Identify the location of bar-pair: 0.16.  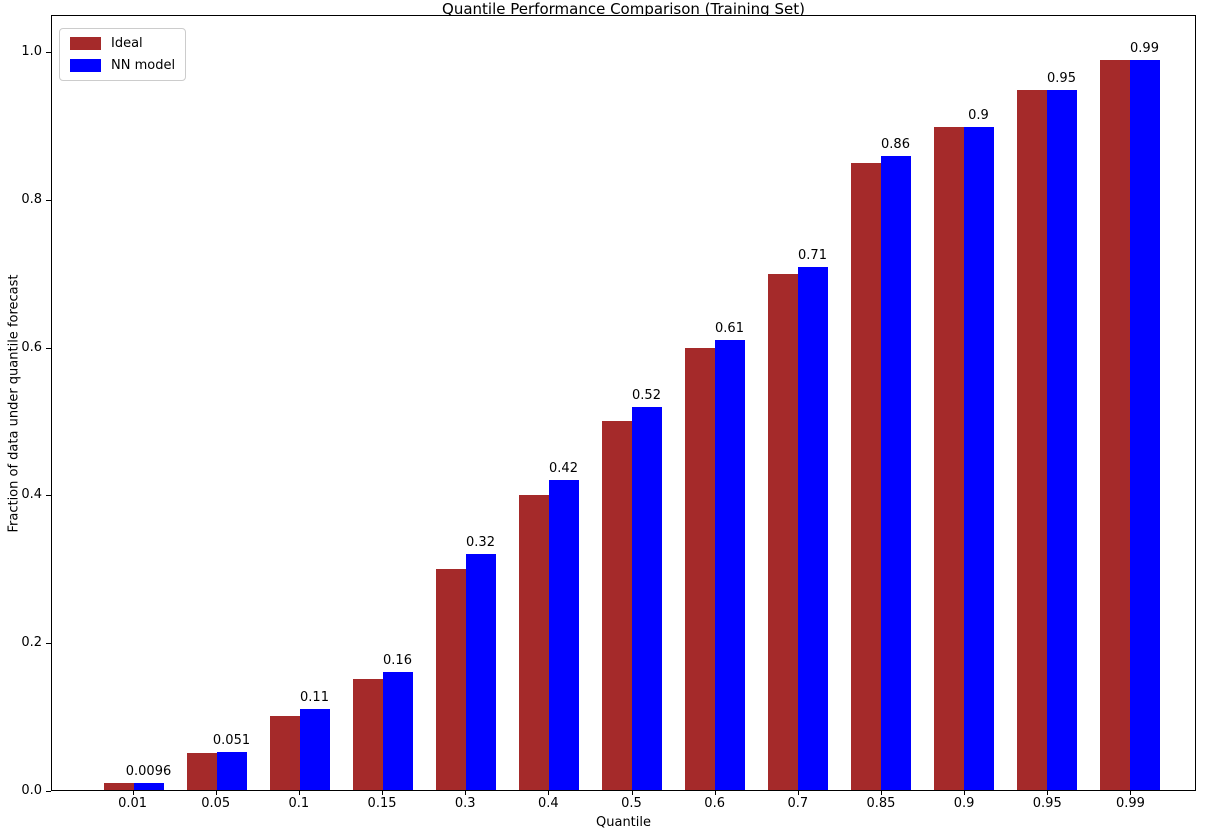
(382, 403).